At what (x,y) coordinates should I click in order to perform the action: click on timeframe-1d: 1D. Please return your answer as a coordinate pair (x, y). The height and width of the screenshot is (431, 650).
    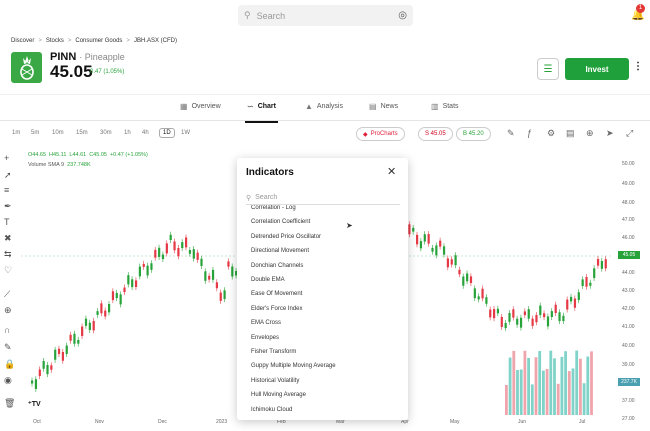
    Looking at the image, I should click on (167, 133).